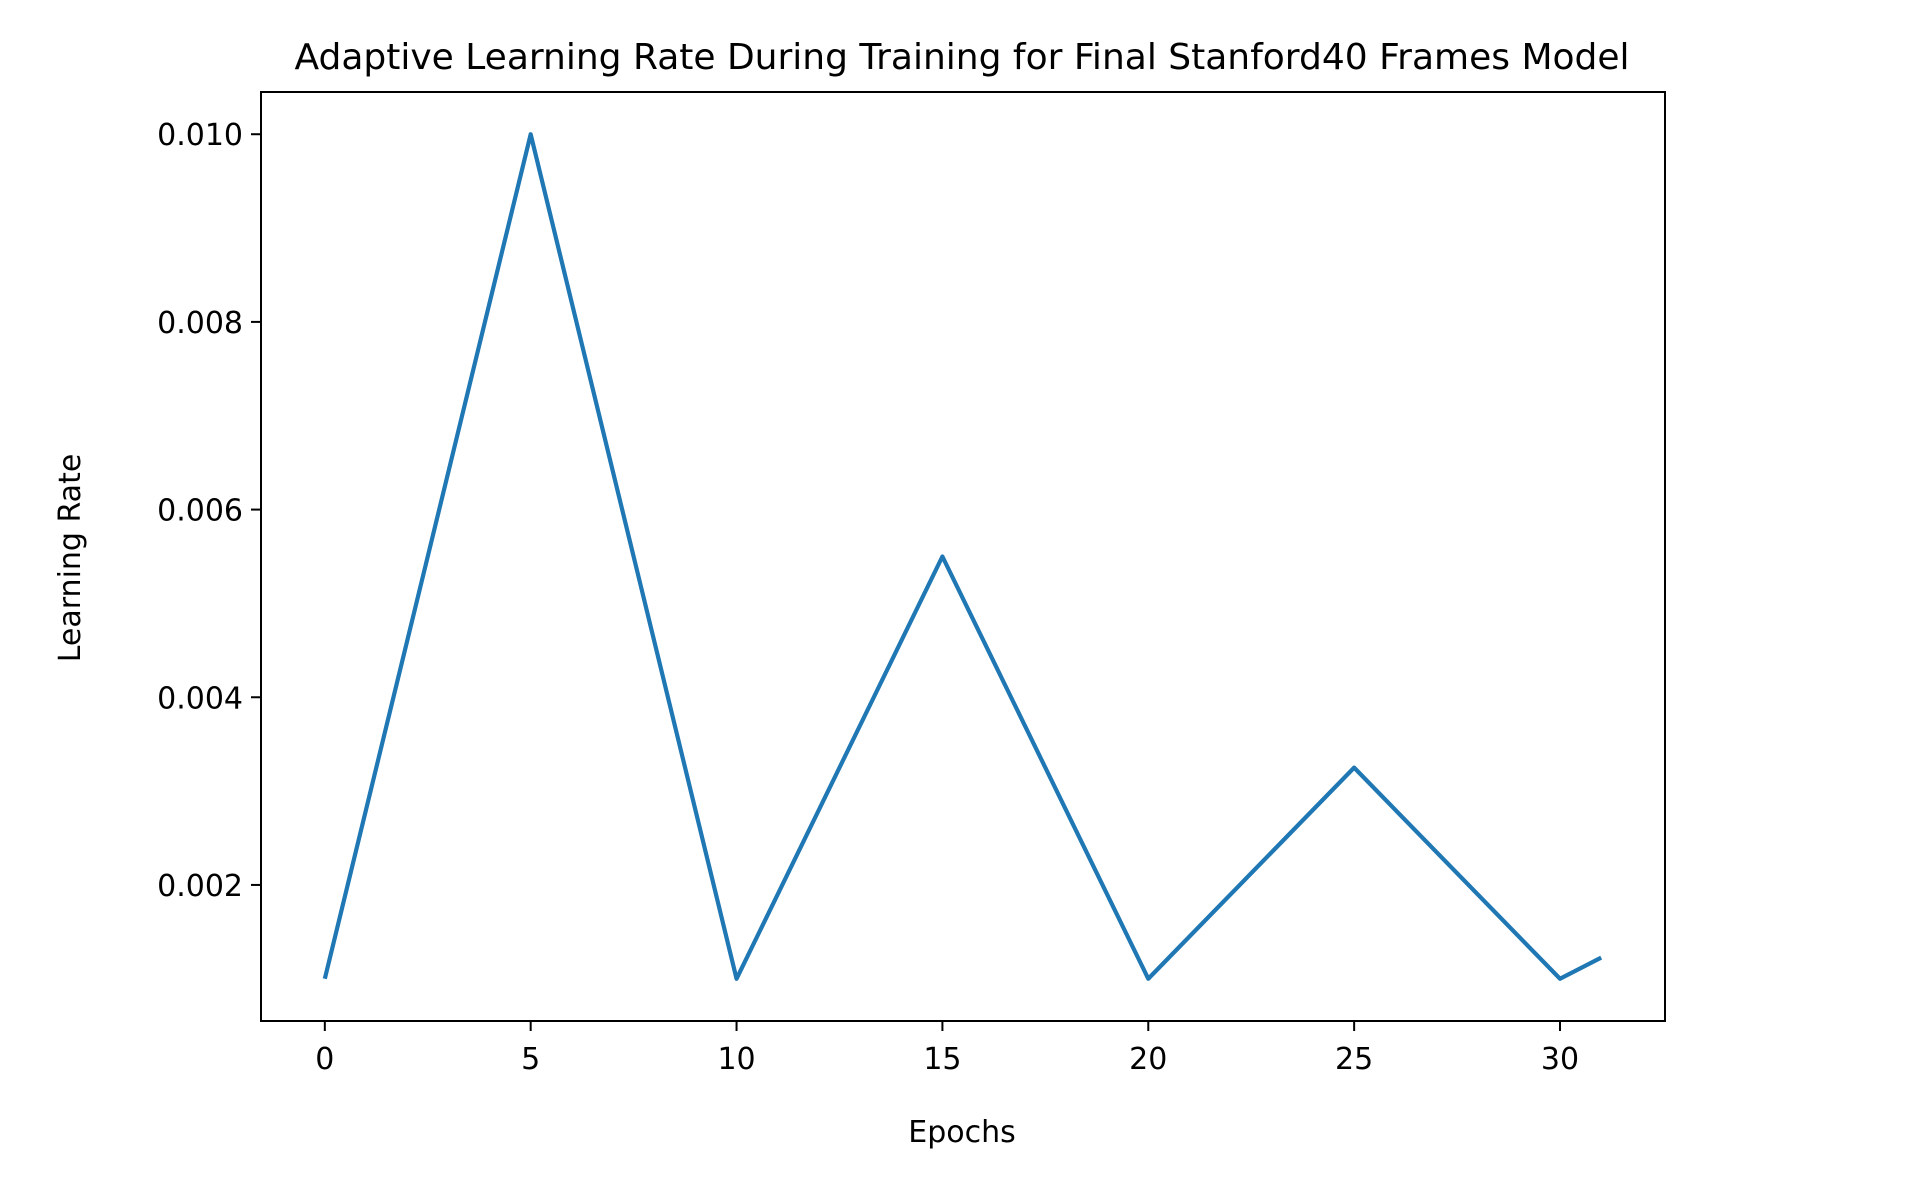 The width and height of the screenshot is (1915, 1180). Describe the element at coordinates (962, 1132) in the screenshot. I see `x-axis-title: Epochs` at that location.